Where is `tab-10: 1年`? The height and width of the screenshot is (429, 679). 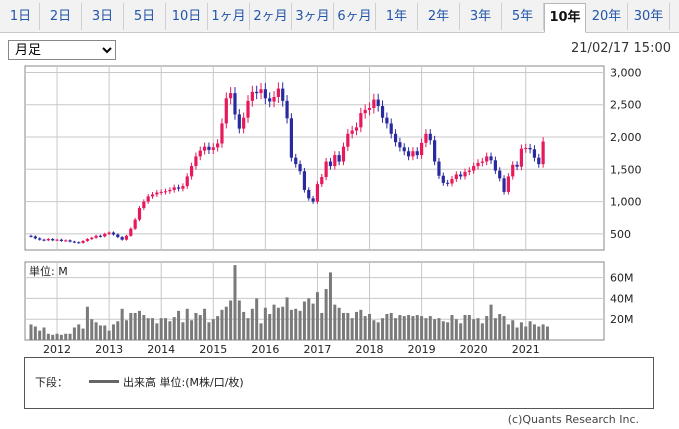 tab-10: 1年 is located at coordinates (397, 16).